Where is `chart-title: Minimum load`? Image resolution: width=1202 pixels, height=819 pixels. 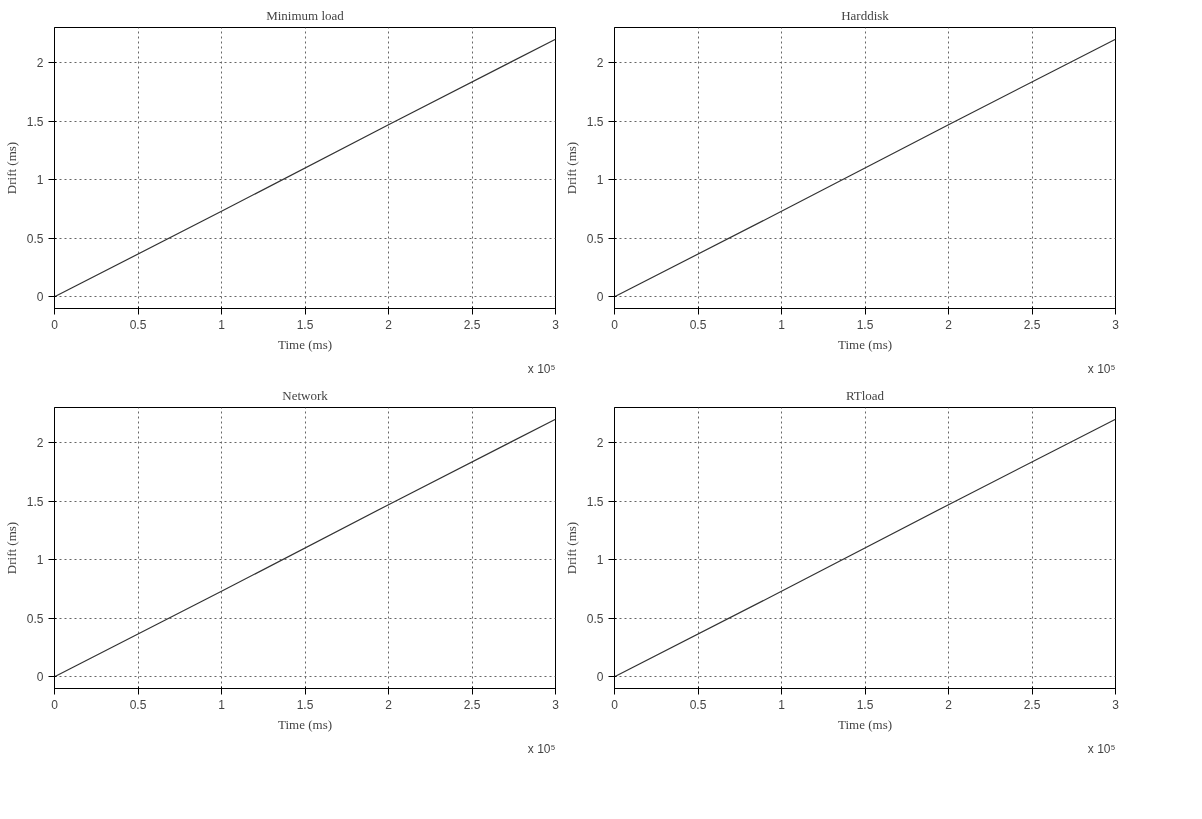
chart-title: Minimum load is located at coordinates (305, 15).